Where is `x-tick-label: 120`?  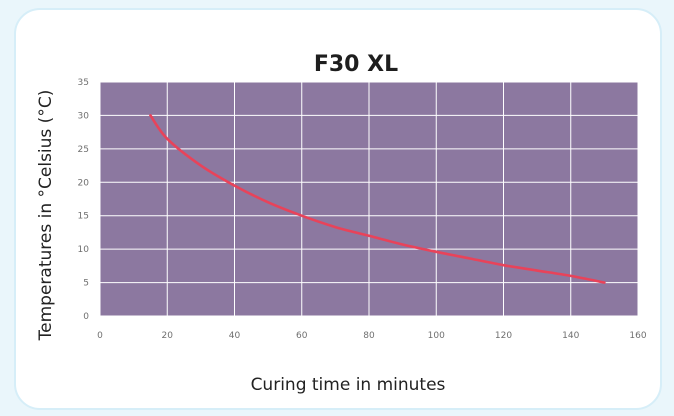 x-tick-label: 120 is located at coordinates (503, 336).